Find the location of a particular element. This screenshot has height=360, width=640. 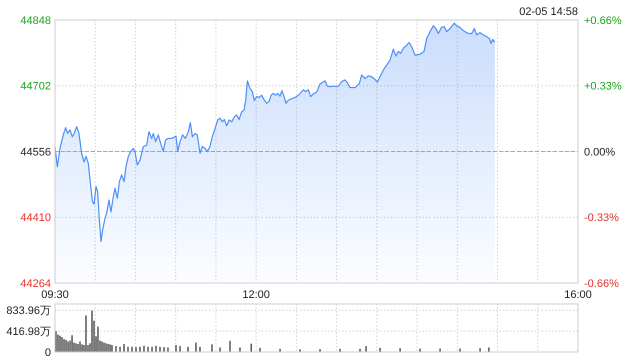

y2-tick-label: -0.33% is located at coordinates (602, 218).